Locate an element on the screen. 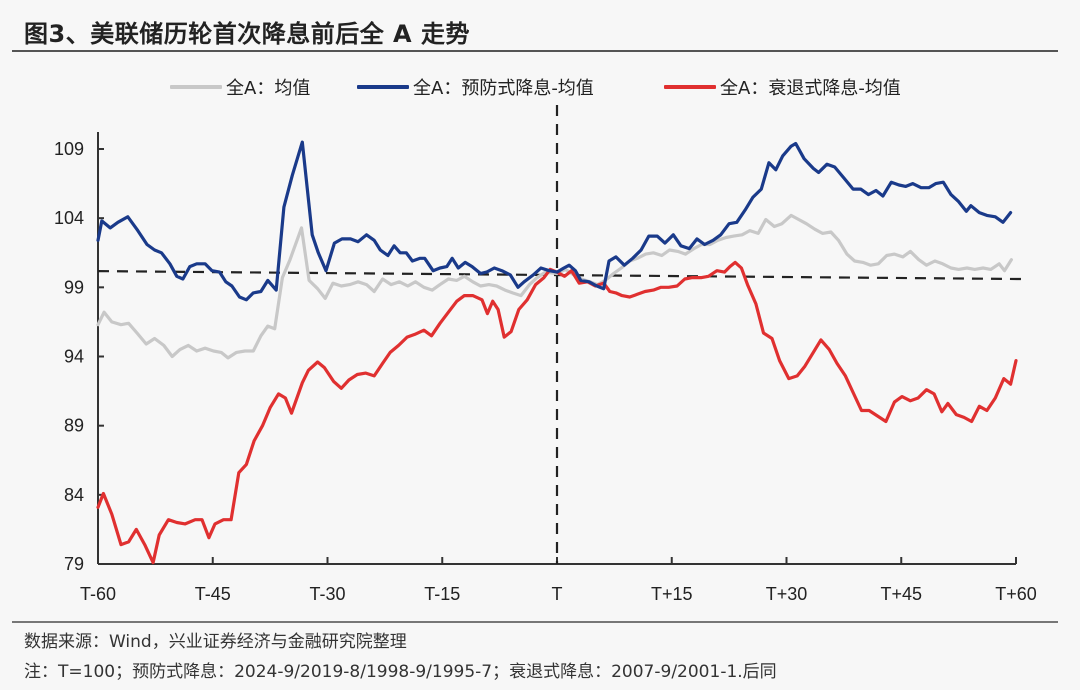  legend-swatch-blue is located at coordinates (383, 87).